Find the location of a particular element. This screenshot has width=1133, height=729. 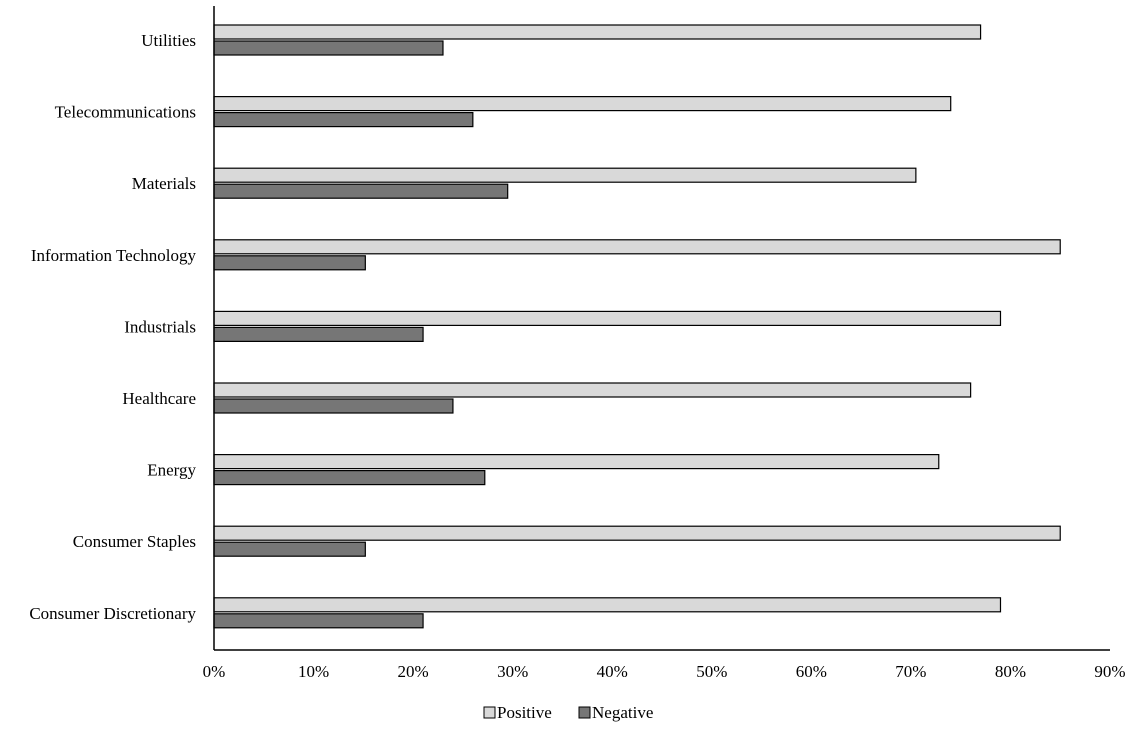

category-label: Industrials is located at coordinates (160, 326).